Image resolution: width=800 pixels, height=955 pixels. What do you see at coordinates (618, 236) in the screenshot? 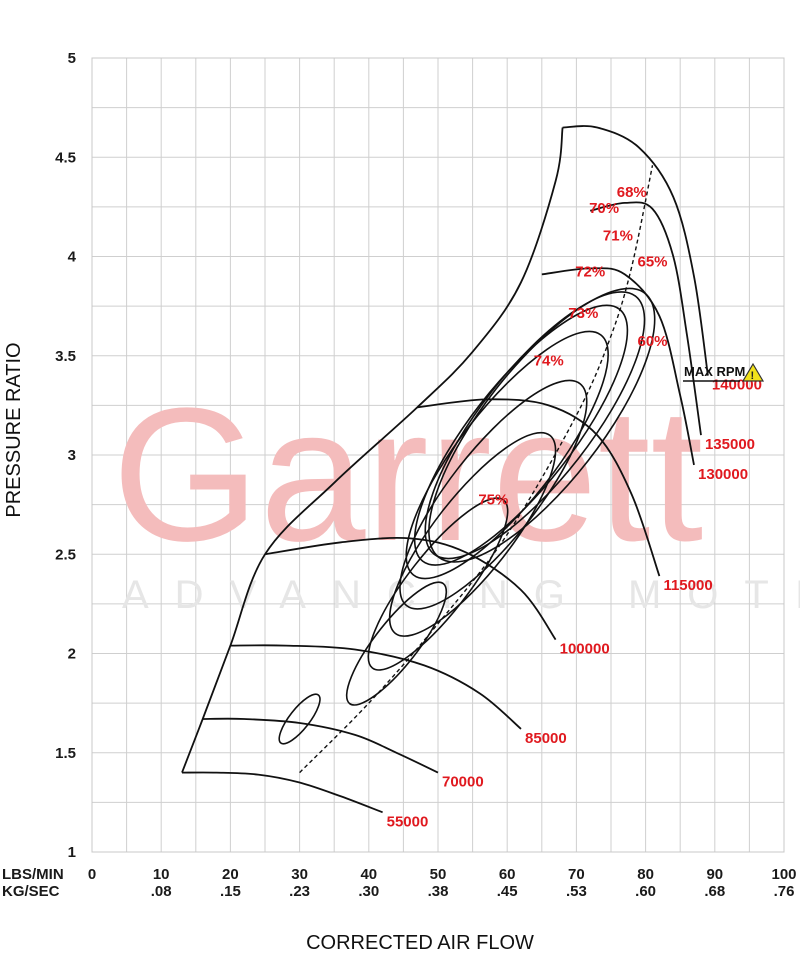
I see `efficiency-label-71: 71%` at bounding box center [618, 236].